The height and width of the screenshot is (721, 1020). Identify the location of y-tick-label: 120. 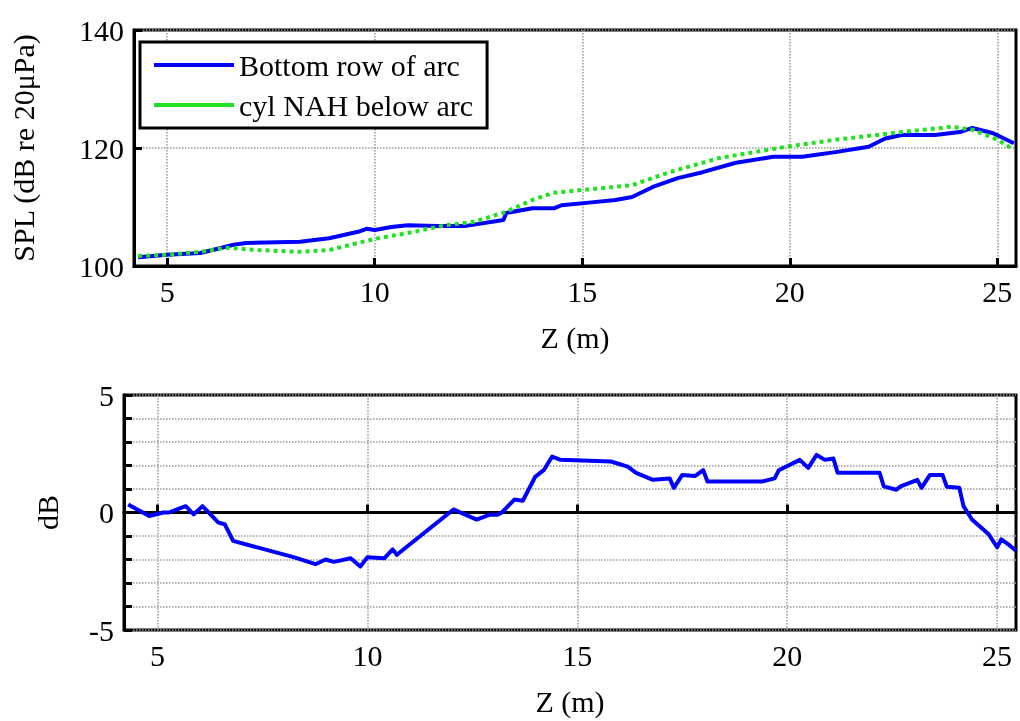
(101, 148).